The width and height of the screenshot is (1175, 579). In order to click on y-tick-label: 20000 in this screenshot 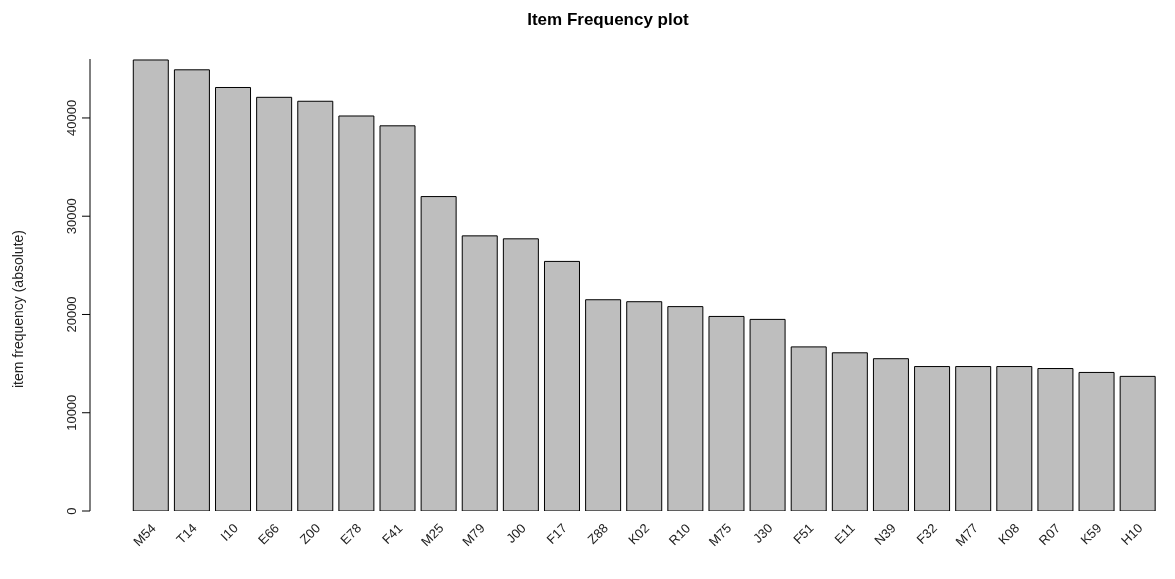, I will do `click(71, 314)`.